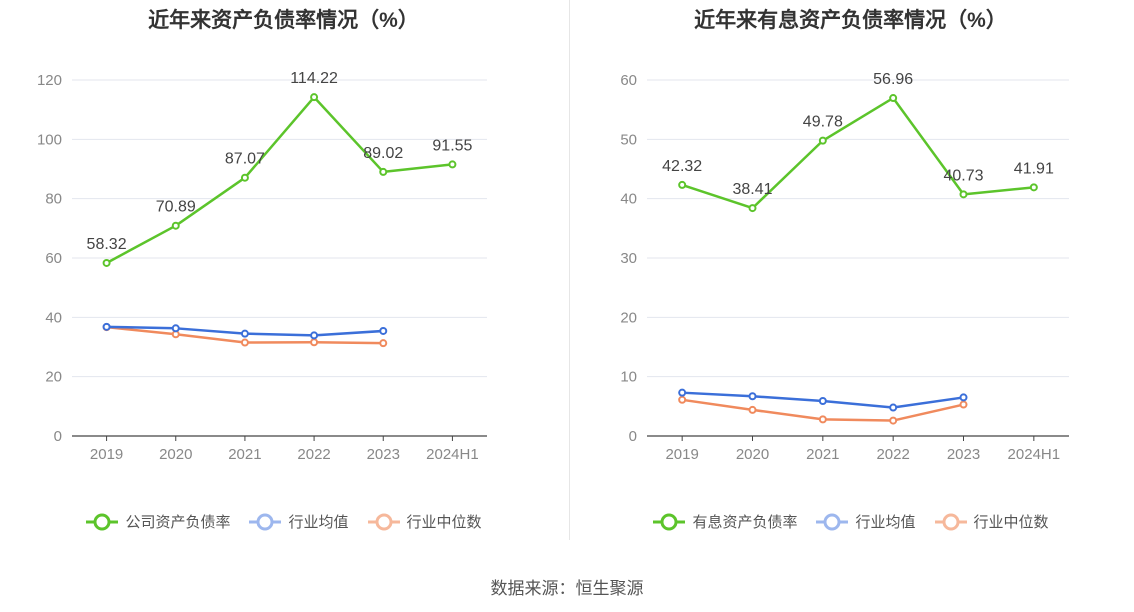  What do you see at coordinates (893, 79) in the screenshot?
I see `data-label: 56.96` at bounding box center [893, 79].